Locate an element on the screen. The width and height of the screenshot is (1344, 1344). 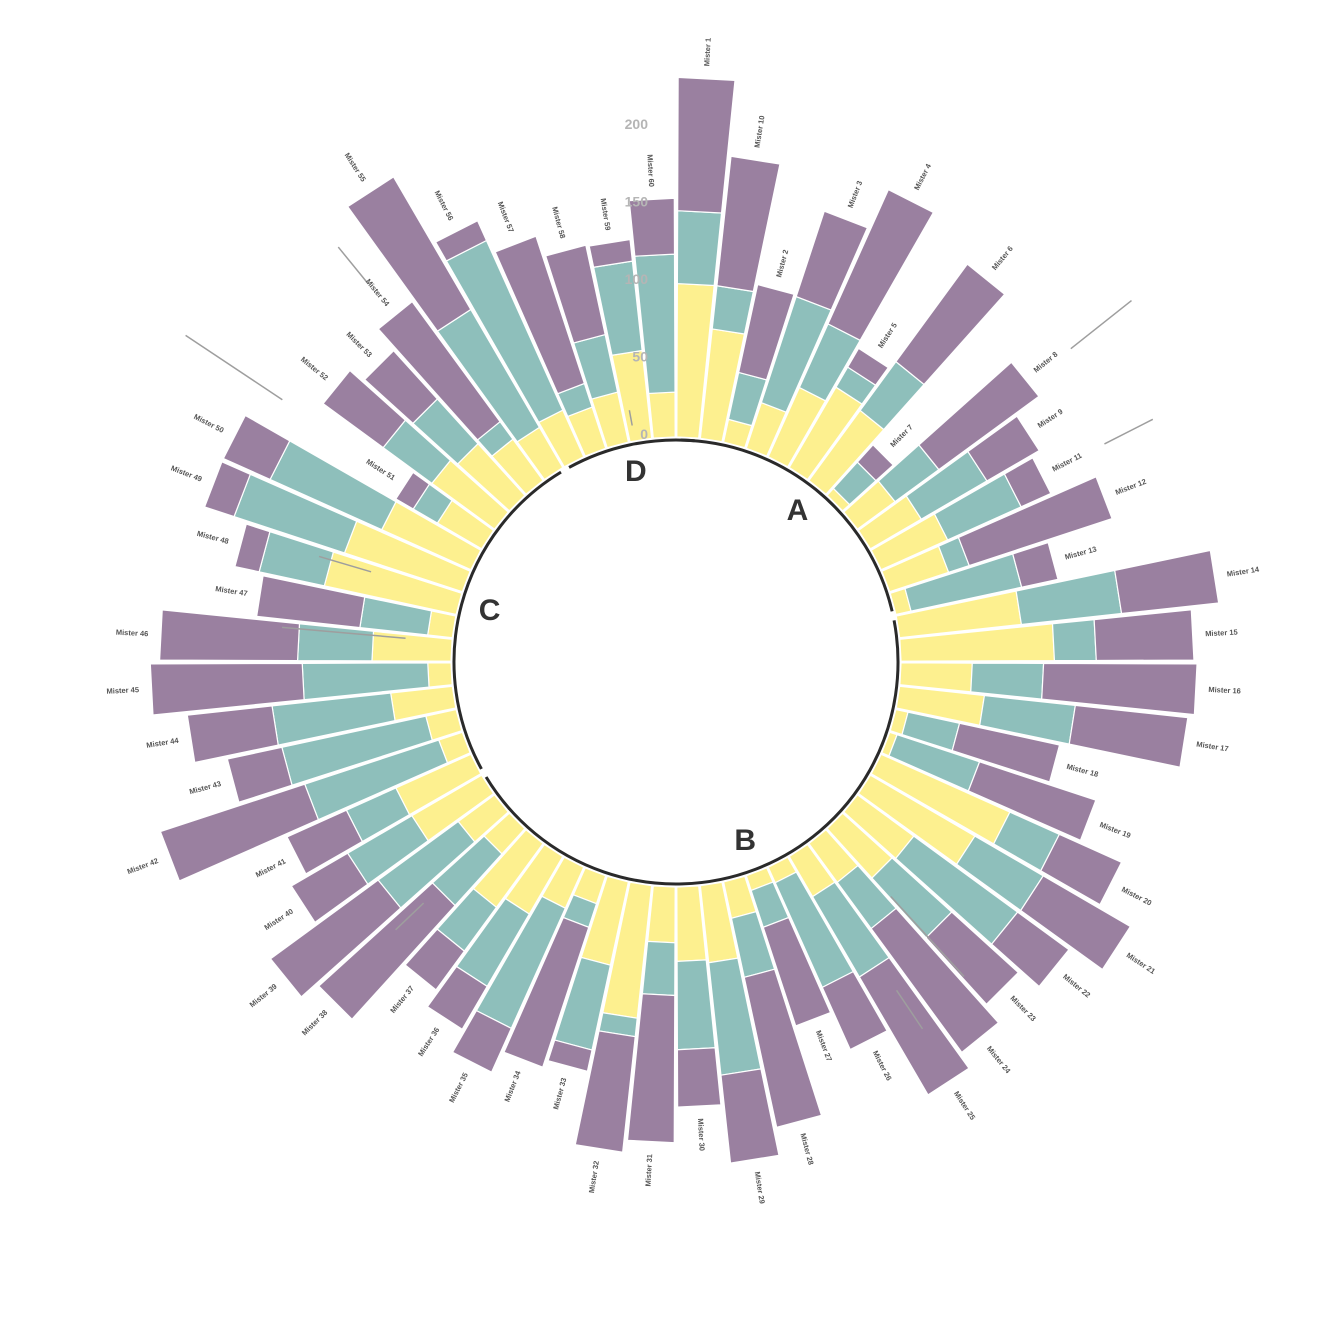
bar-label: Mister 17 is located at coordinates (1213, 746).